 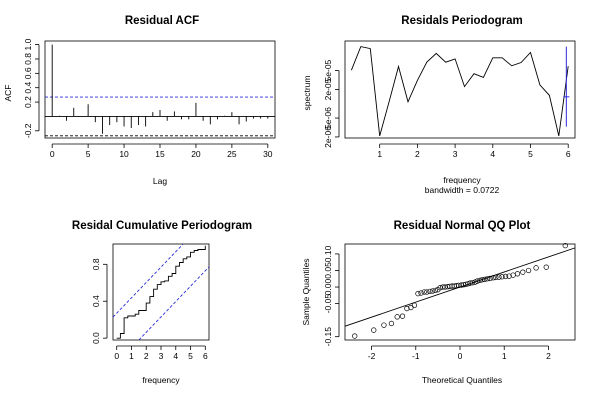 I want to click on acf-x-tick-label: 10, so click(x=124, y=154).